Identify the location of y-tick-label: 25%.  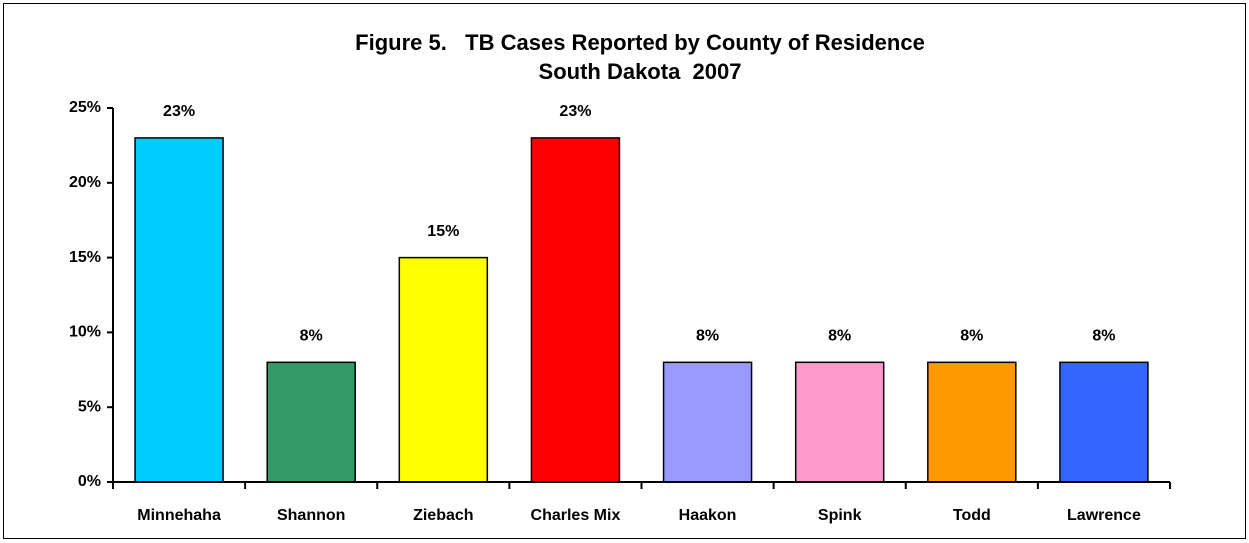
(85, 107).